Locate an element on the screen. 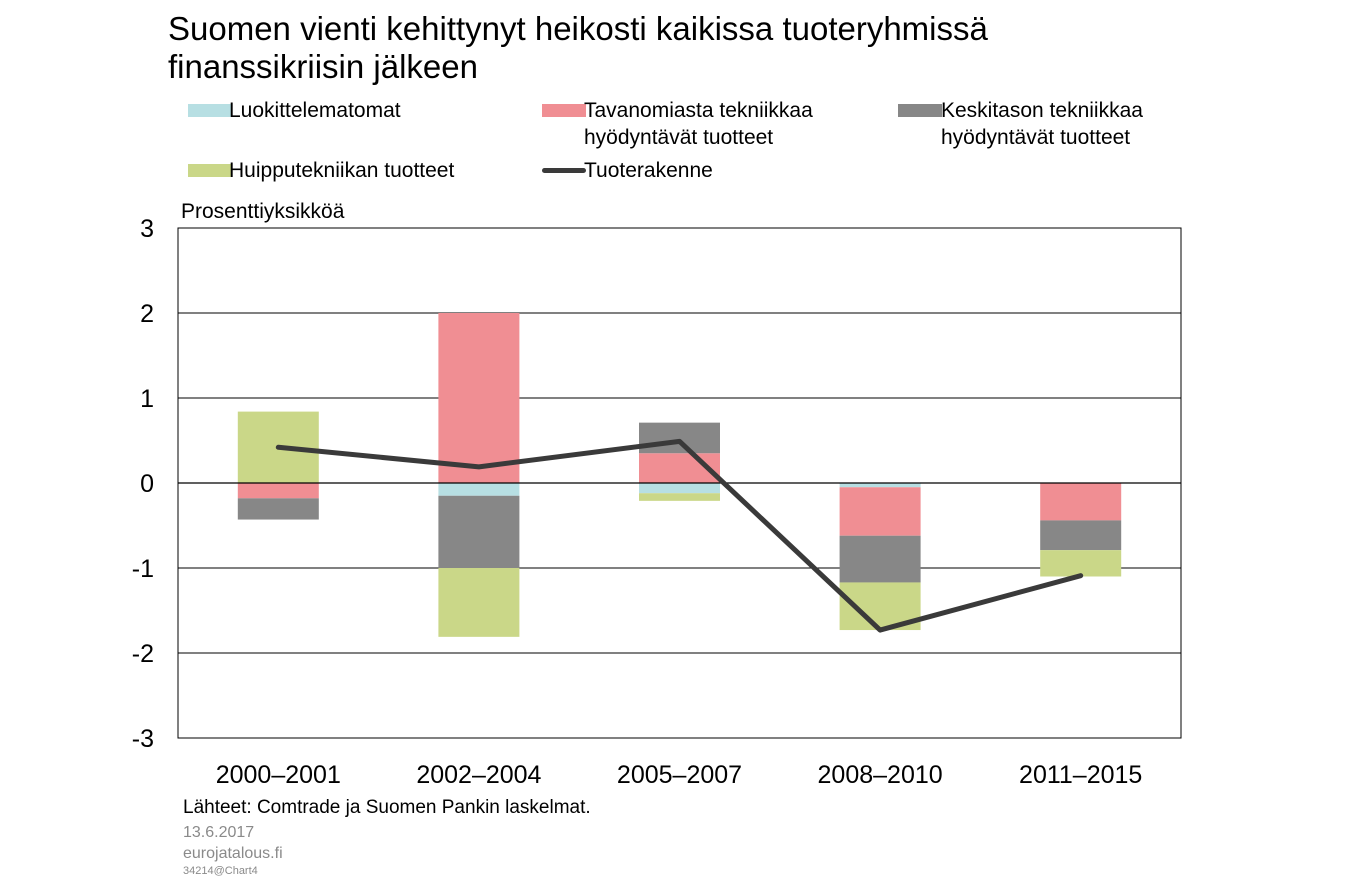  site-note: eurojatalous.fi is located at coordinates (233, 853).